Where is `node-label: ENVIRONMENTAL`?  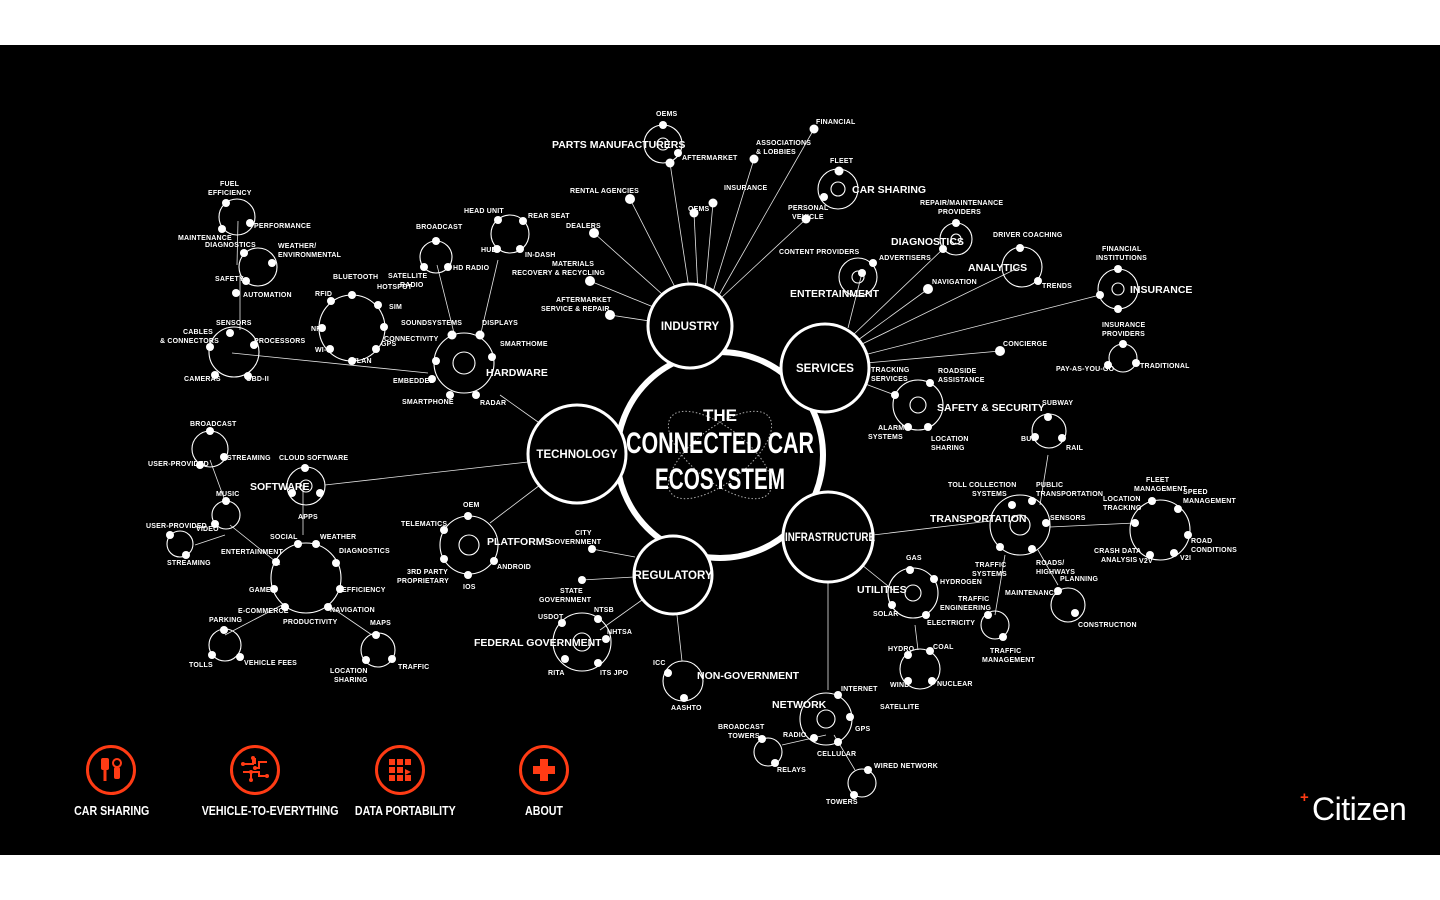
node-label: ENVIRONMENTAL is located at coordinates (310, 255).